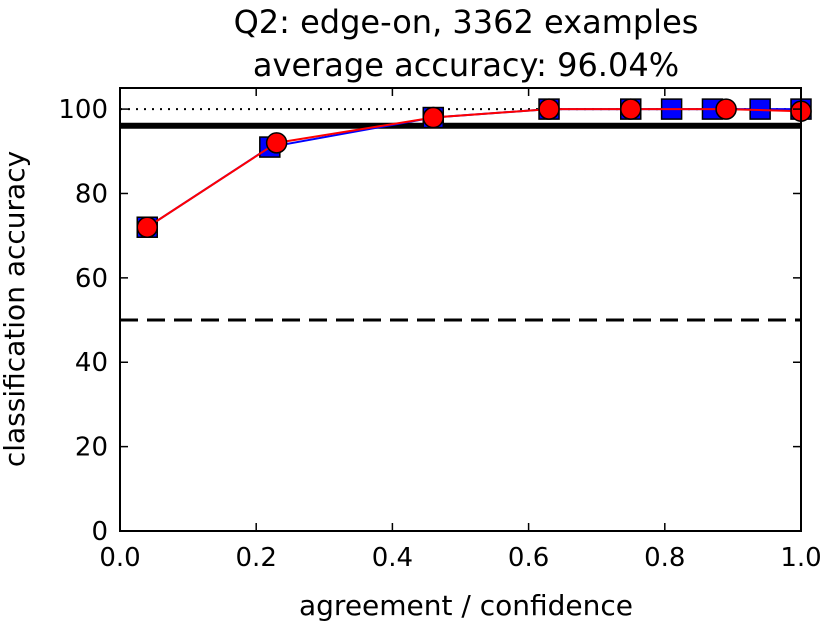  What do you see at coordinates (91, 448) in the screenshot?
I see `y-tick-label: 20` at bounding box center [91, 448].